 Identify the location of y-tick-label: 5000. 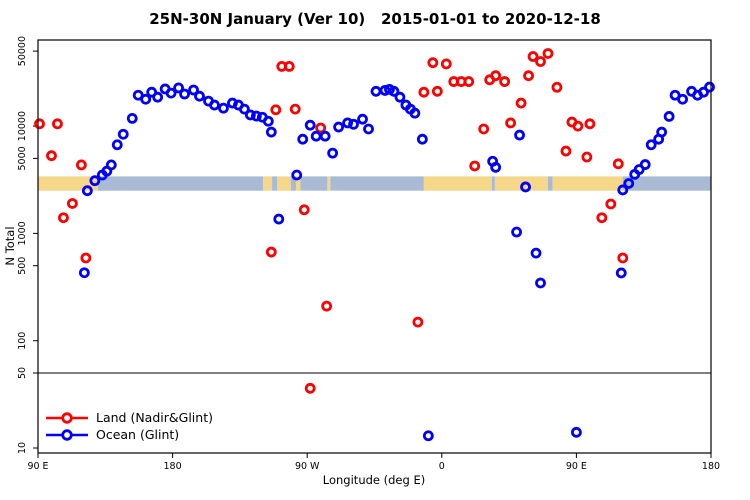
(22, 158).